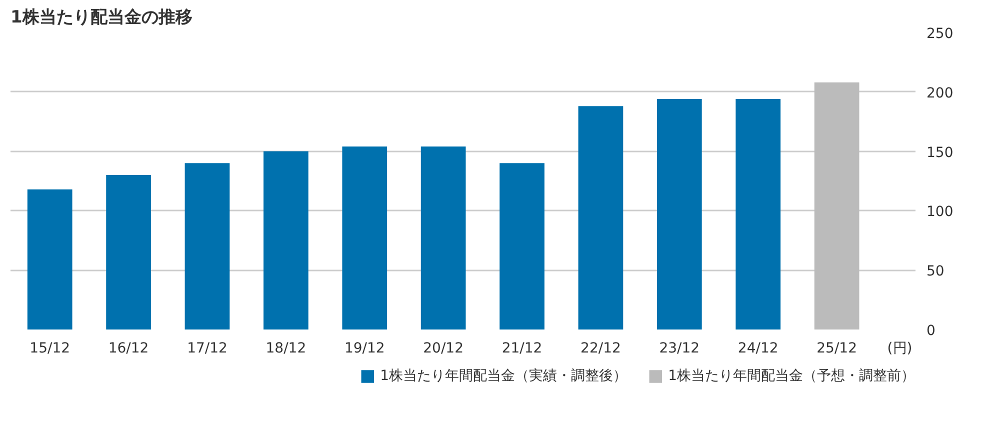  I want to click on x-tick-label: 25/12, so click(836, 348).